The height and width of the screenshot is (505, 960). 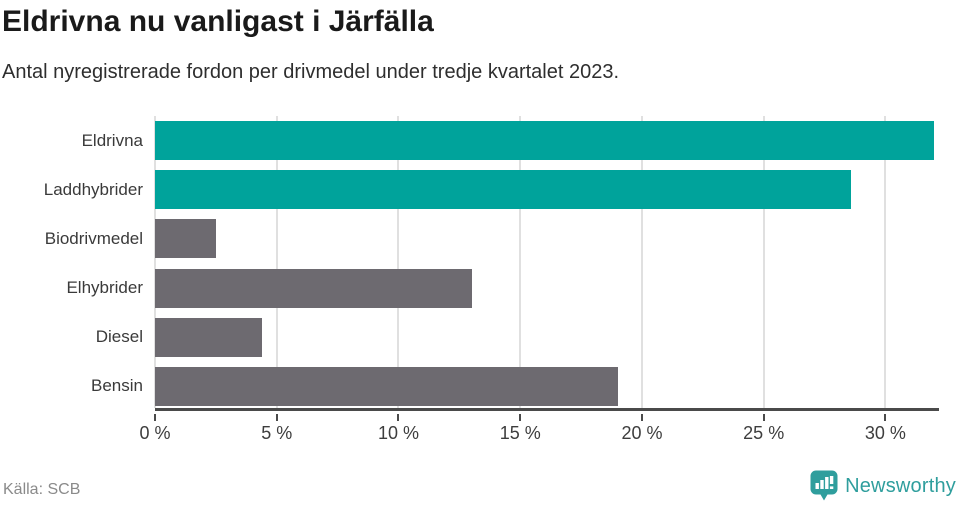 I want to click on axis-tick-label: 15 %, so click(x=520, y=433).